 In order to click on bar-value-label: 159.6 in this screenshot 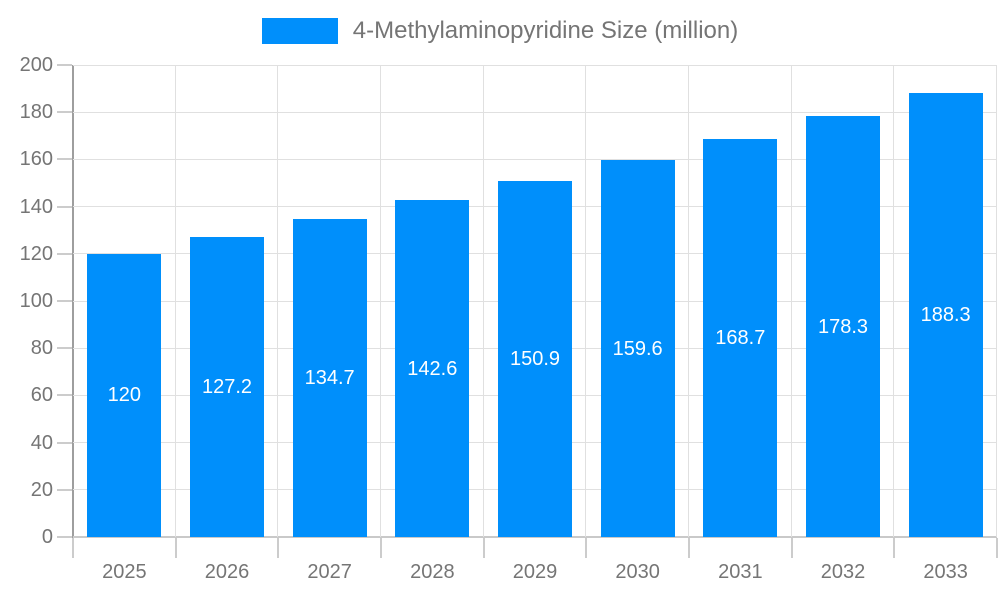, I will do `click(637, 348)`.